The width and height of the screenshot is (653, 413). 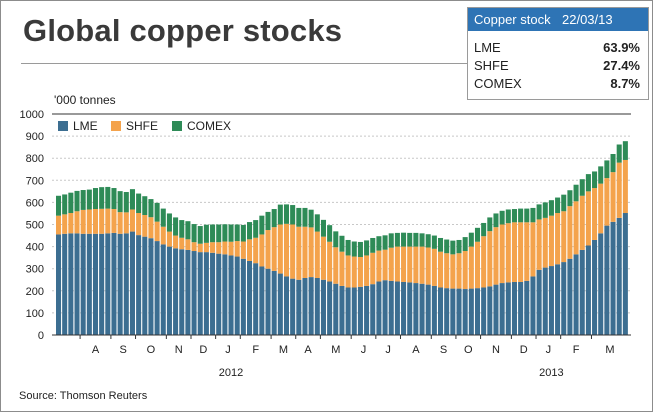 What do you see at coordinates (35, 203) in the screenshot?
I see `y-tick-label: 600` at bounding box center [35, 203].